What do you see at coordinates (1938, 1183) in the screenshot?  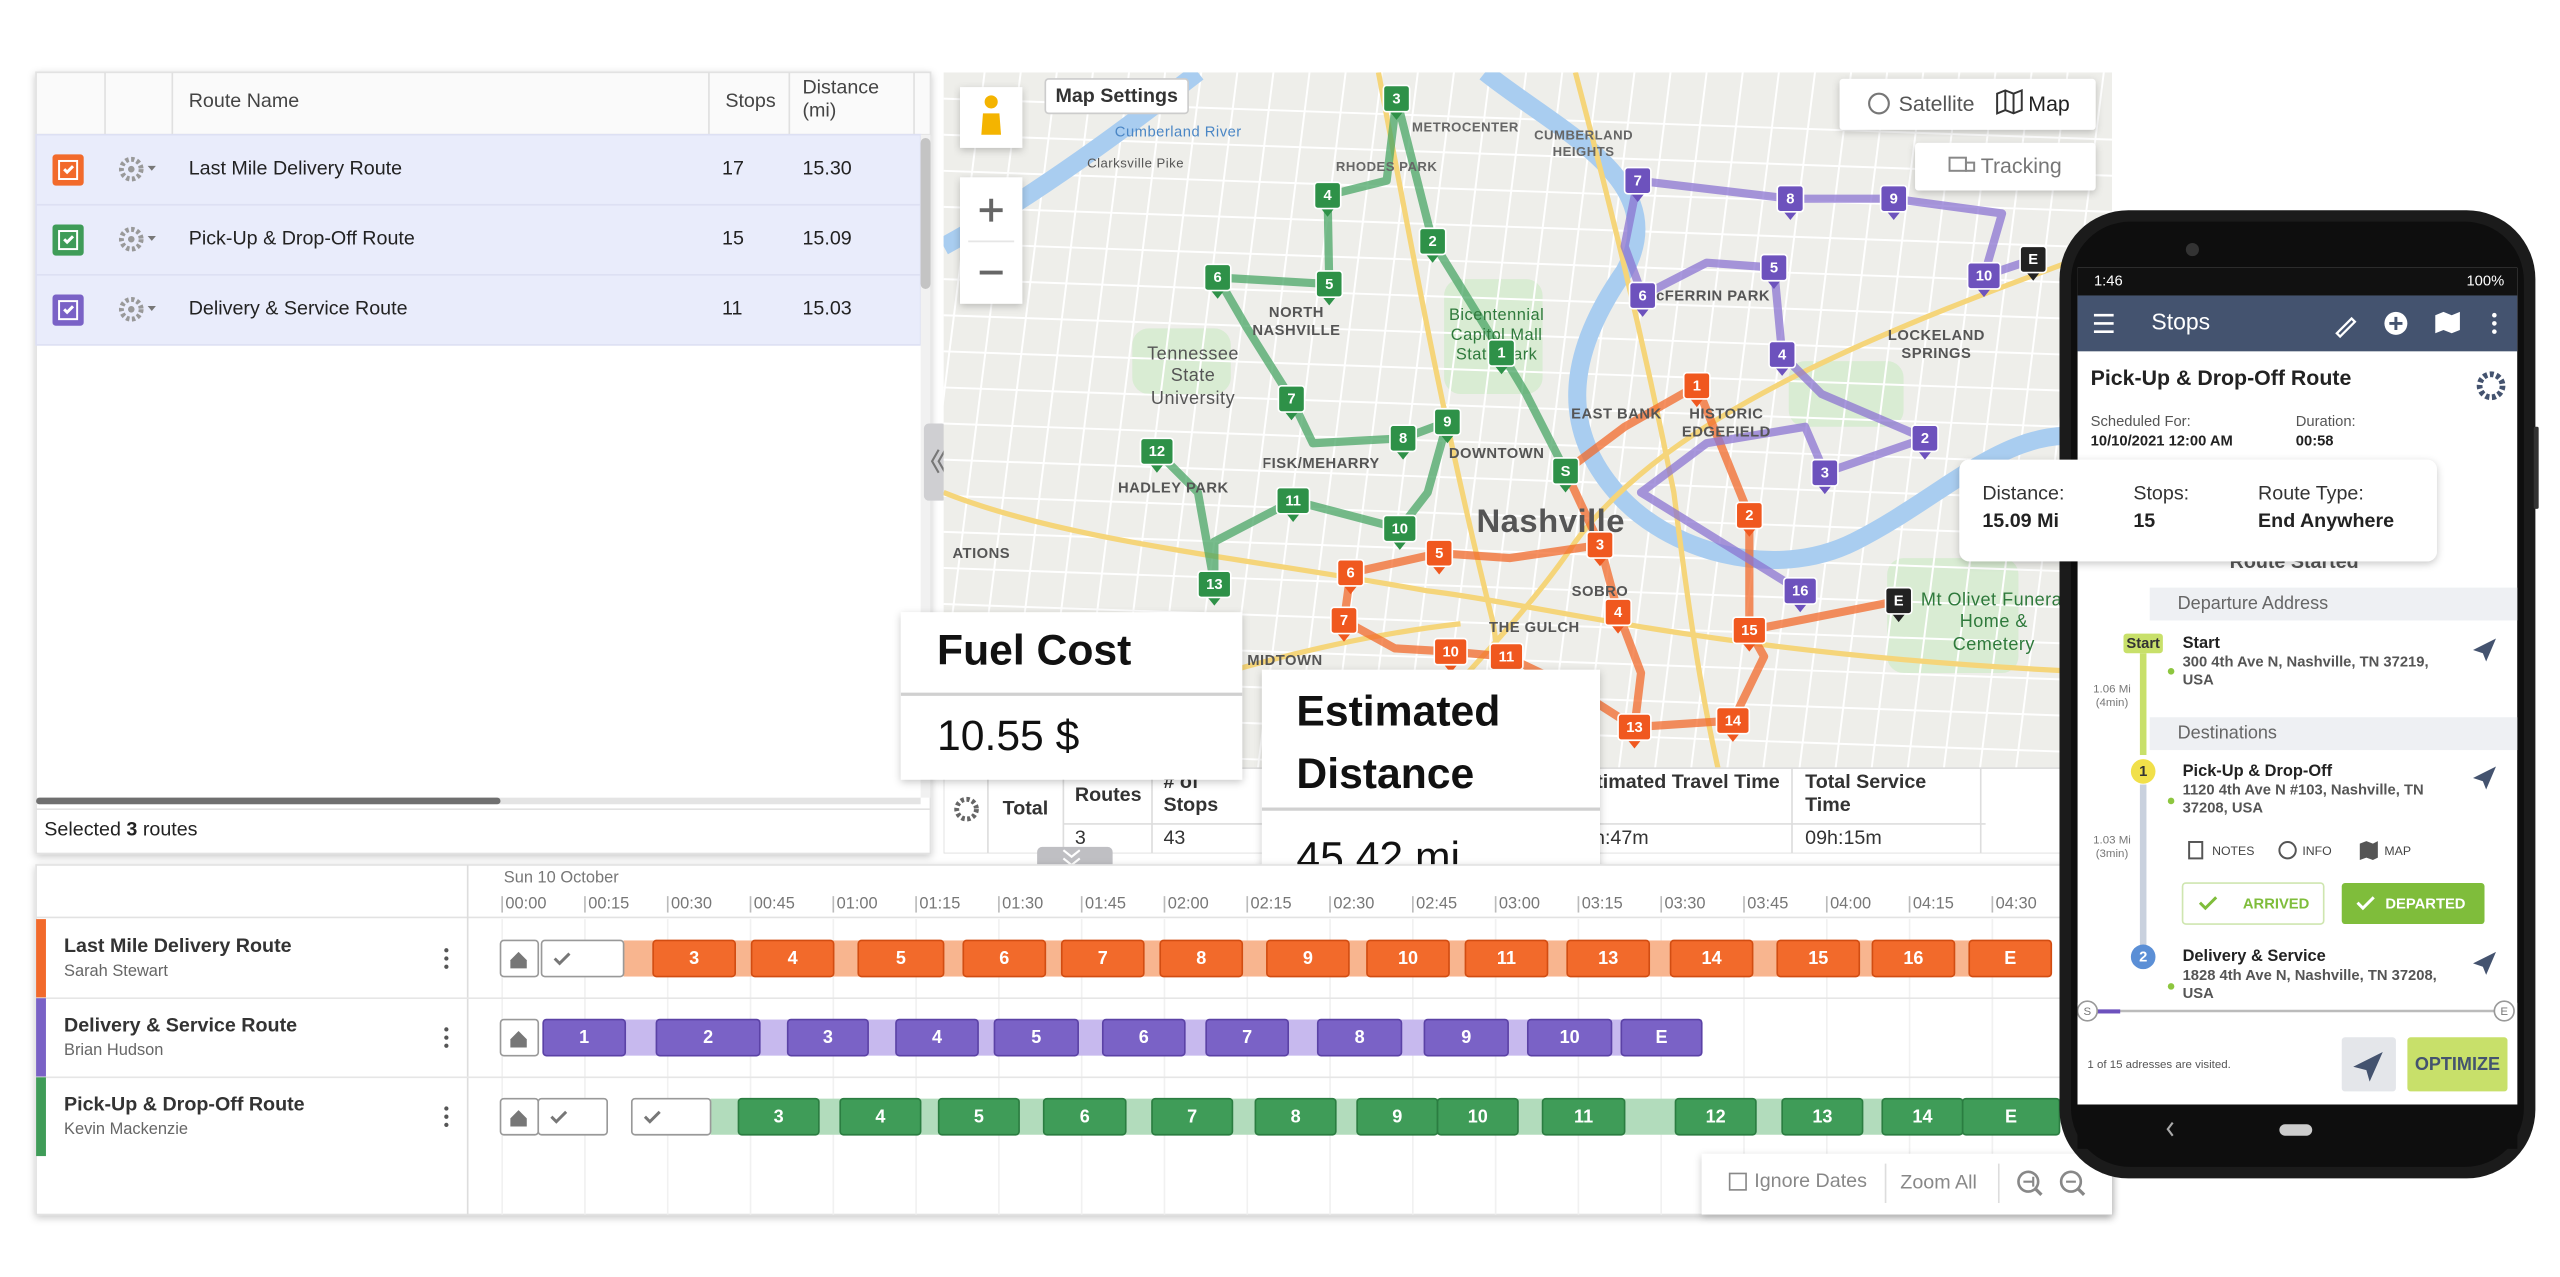 I see `zoom-all-button: Zoom All` at bounding box center [1938, 1183].